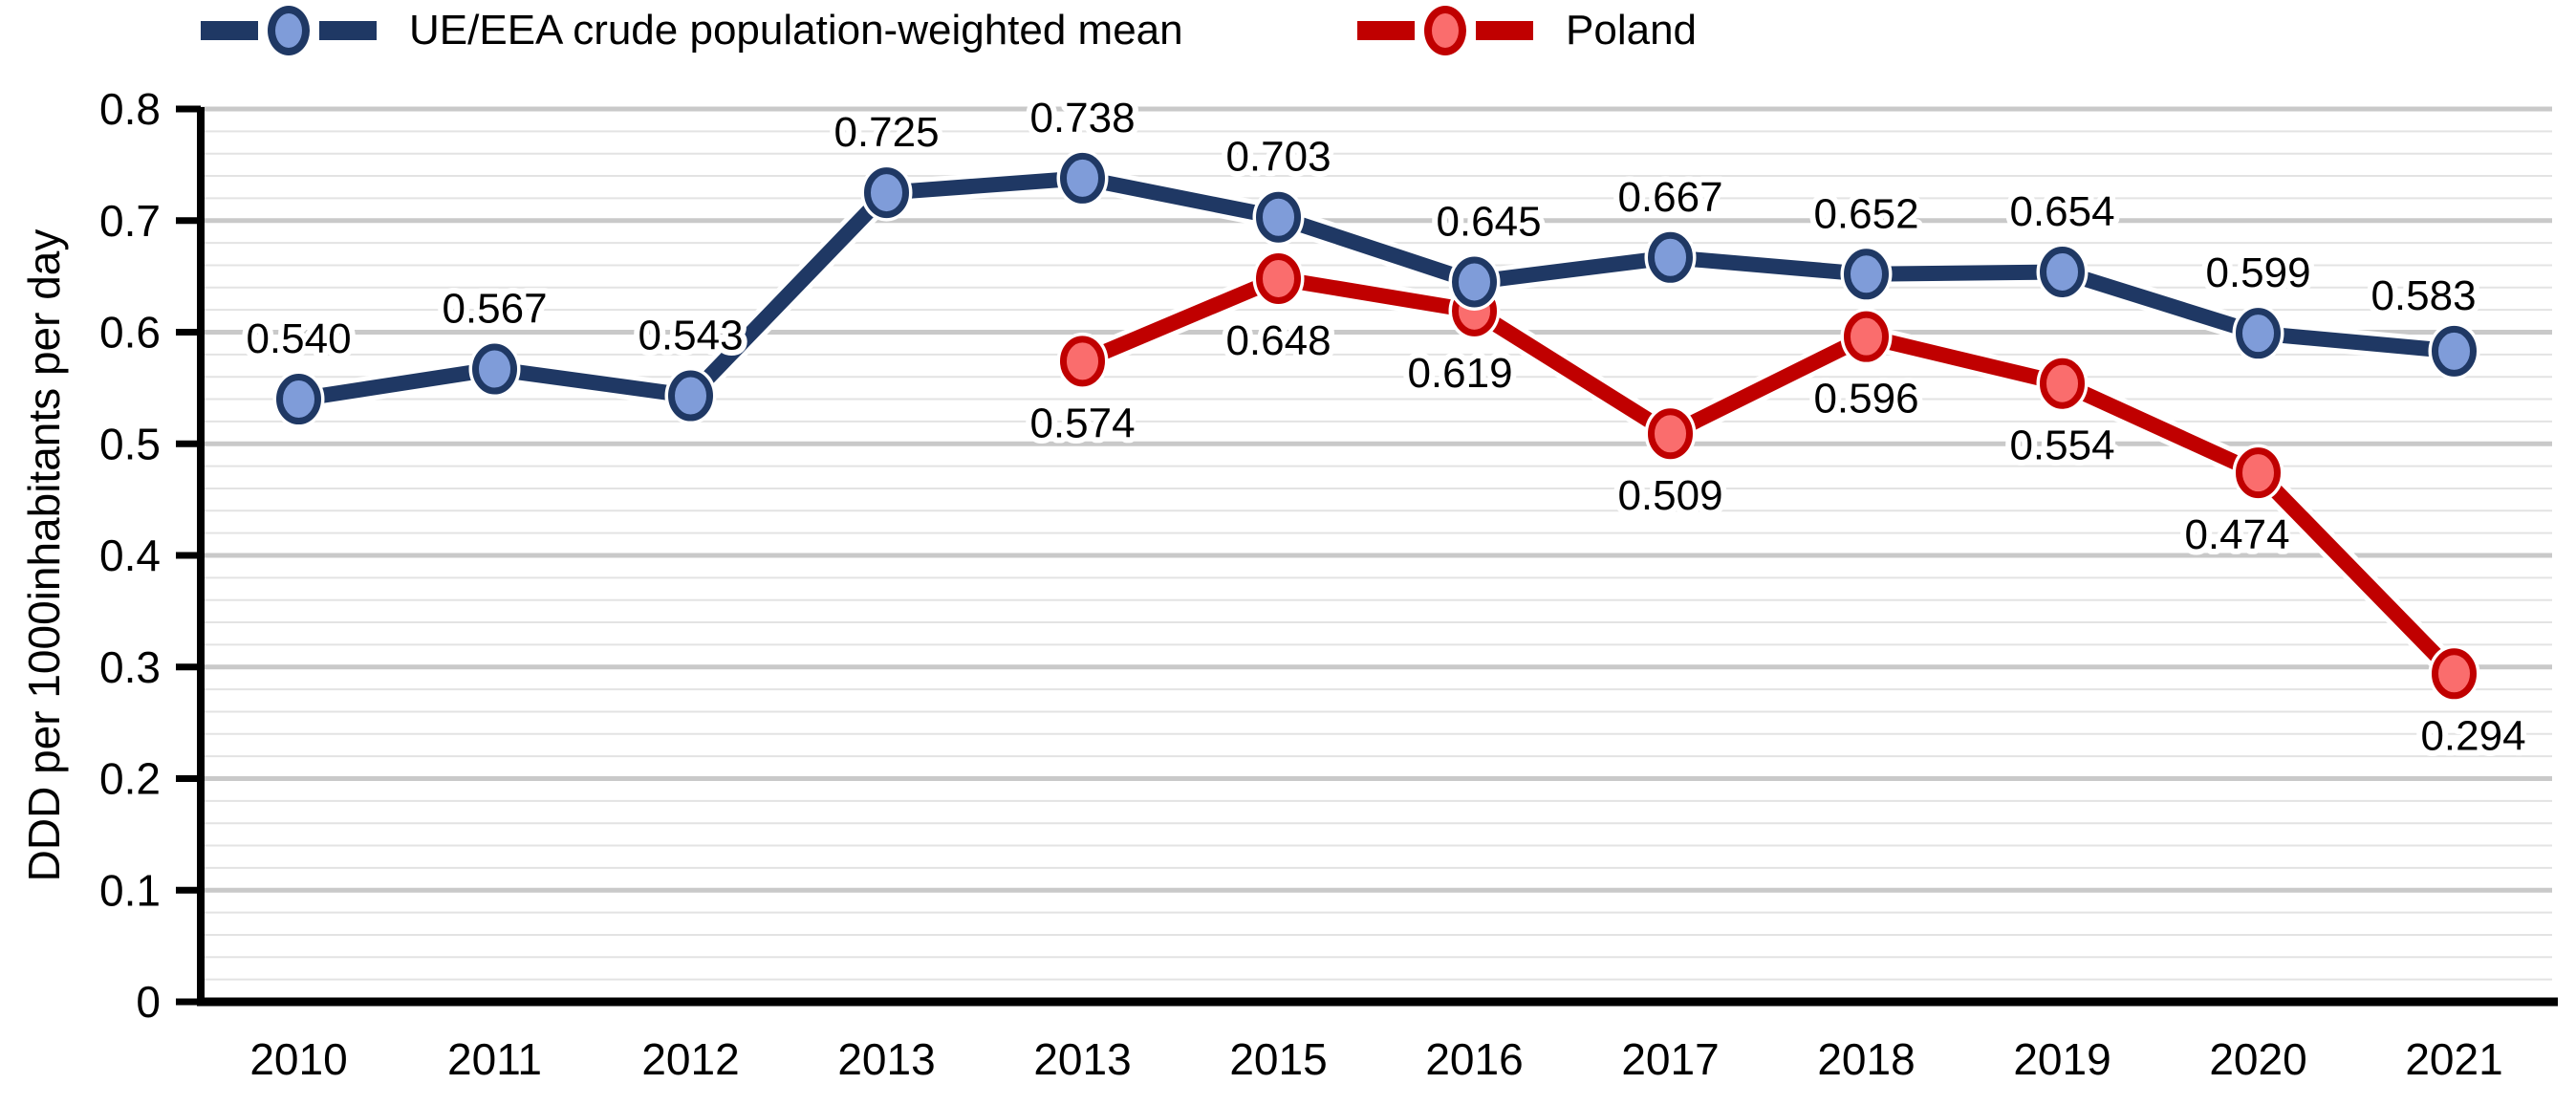  I want to click on y-tick-label: 0.8, so click(130, 109).